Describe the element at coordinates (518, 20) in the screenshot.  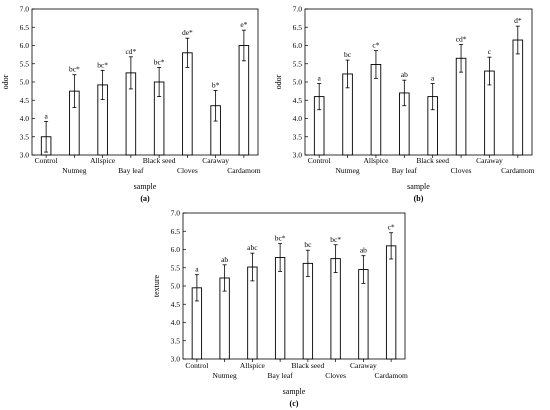
I see `significance-label: d*` at that location.